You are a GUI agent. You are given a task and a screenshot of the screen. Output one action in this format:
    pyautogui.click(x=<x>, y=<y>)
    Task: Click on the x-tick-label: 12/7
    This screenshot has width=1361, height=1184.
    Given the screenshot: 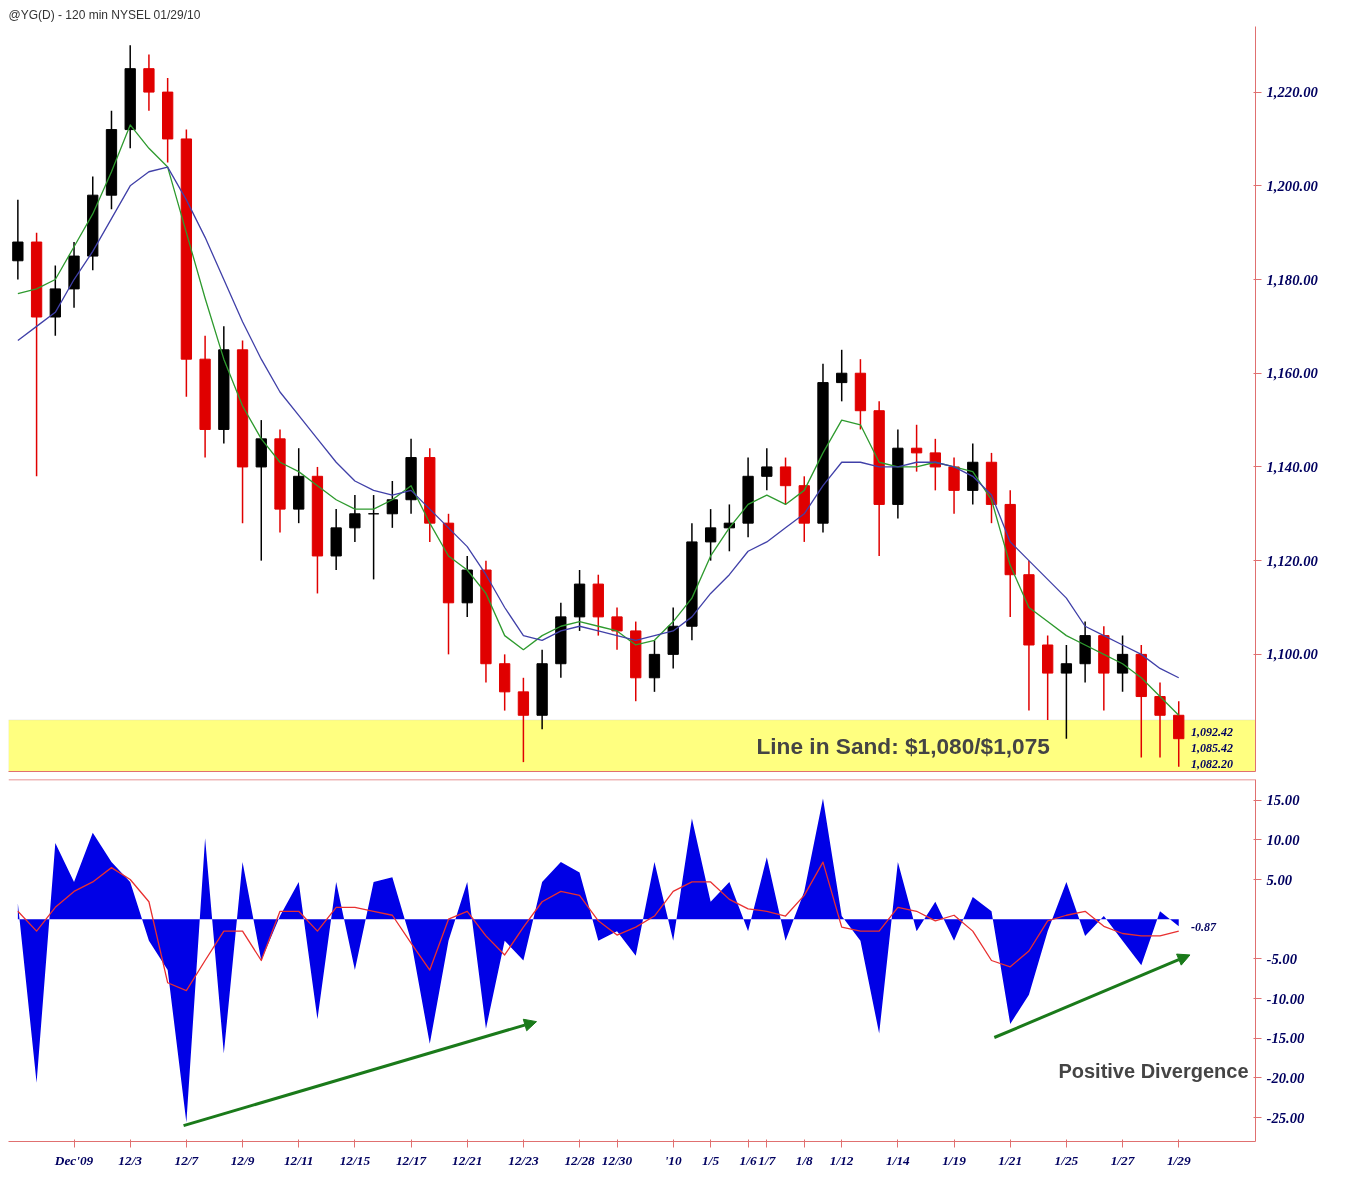 What is the action you would take?
    pyautogui.click(x=187, y=1160)
    